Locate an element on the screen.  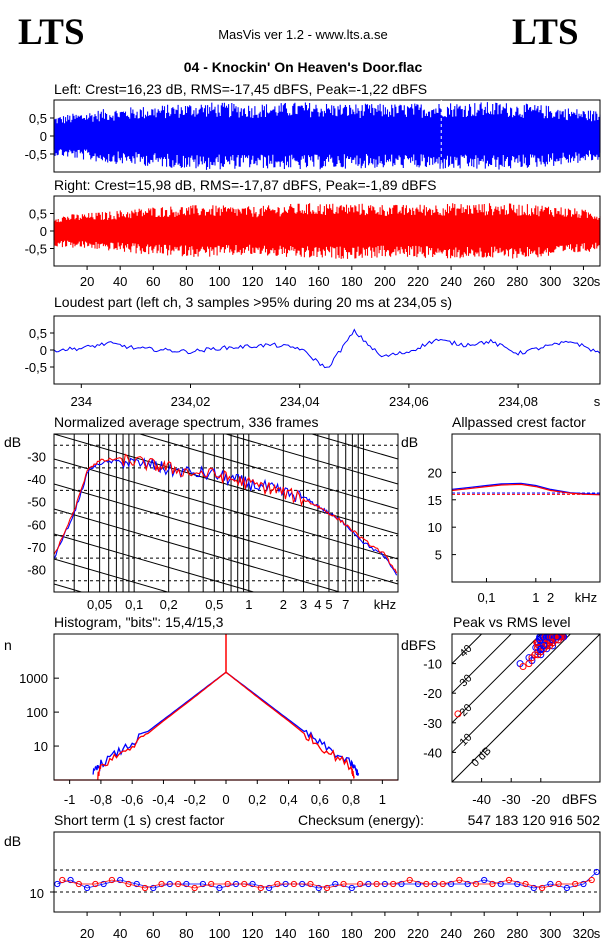
spectrum-xtick-label: 2 is located at coordinates (283, 604).